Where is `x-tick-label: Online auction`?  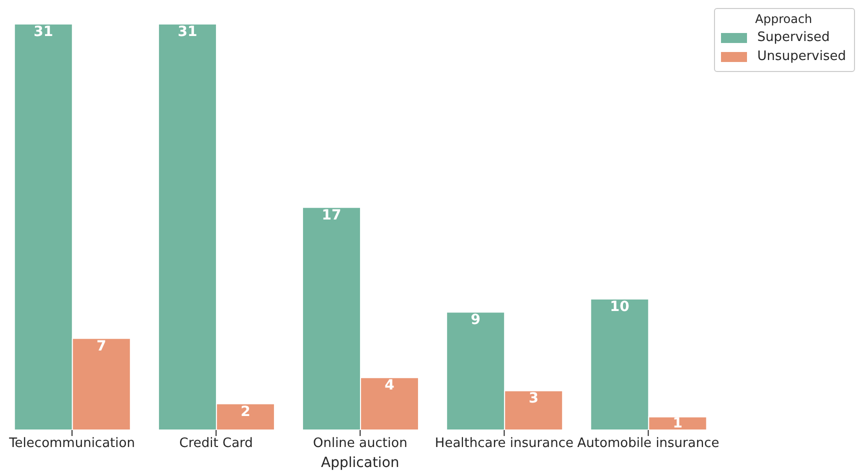 x-tick-label: Online auction is located at coordinates (360, 444).